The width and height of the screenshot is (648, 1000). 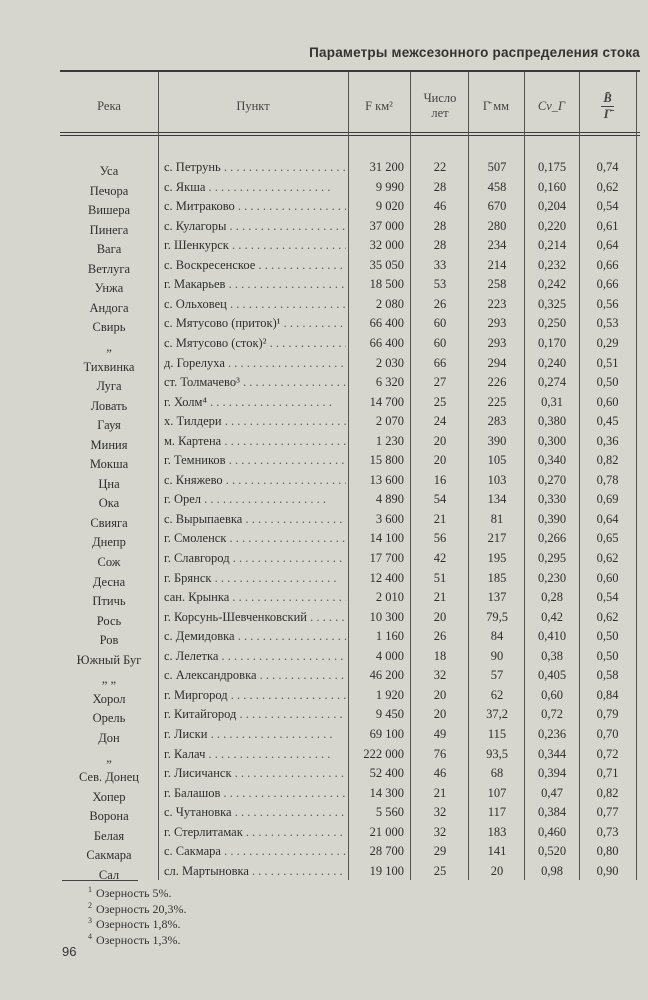 I want to click on cell-point: г. Миргород, so click(x=255, y=696).